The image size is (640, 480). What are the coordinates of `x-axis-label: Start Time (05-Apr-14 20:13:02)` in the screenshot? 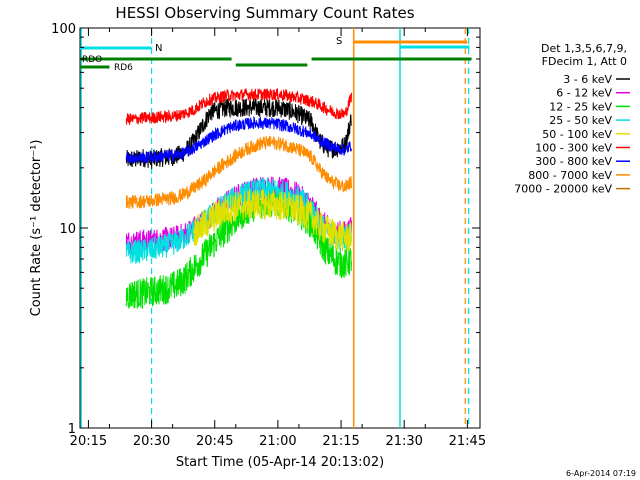 It's located at (280, 462).